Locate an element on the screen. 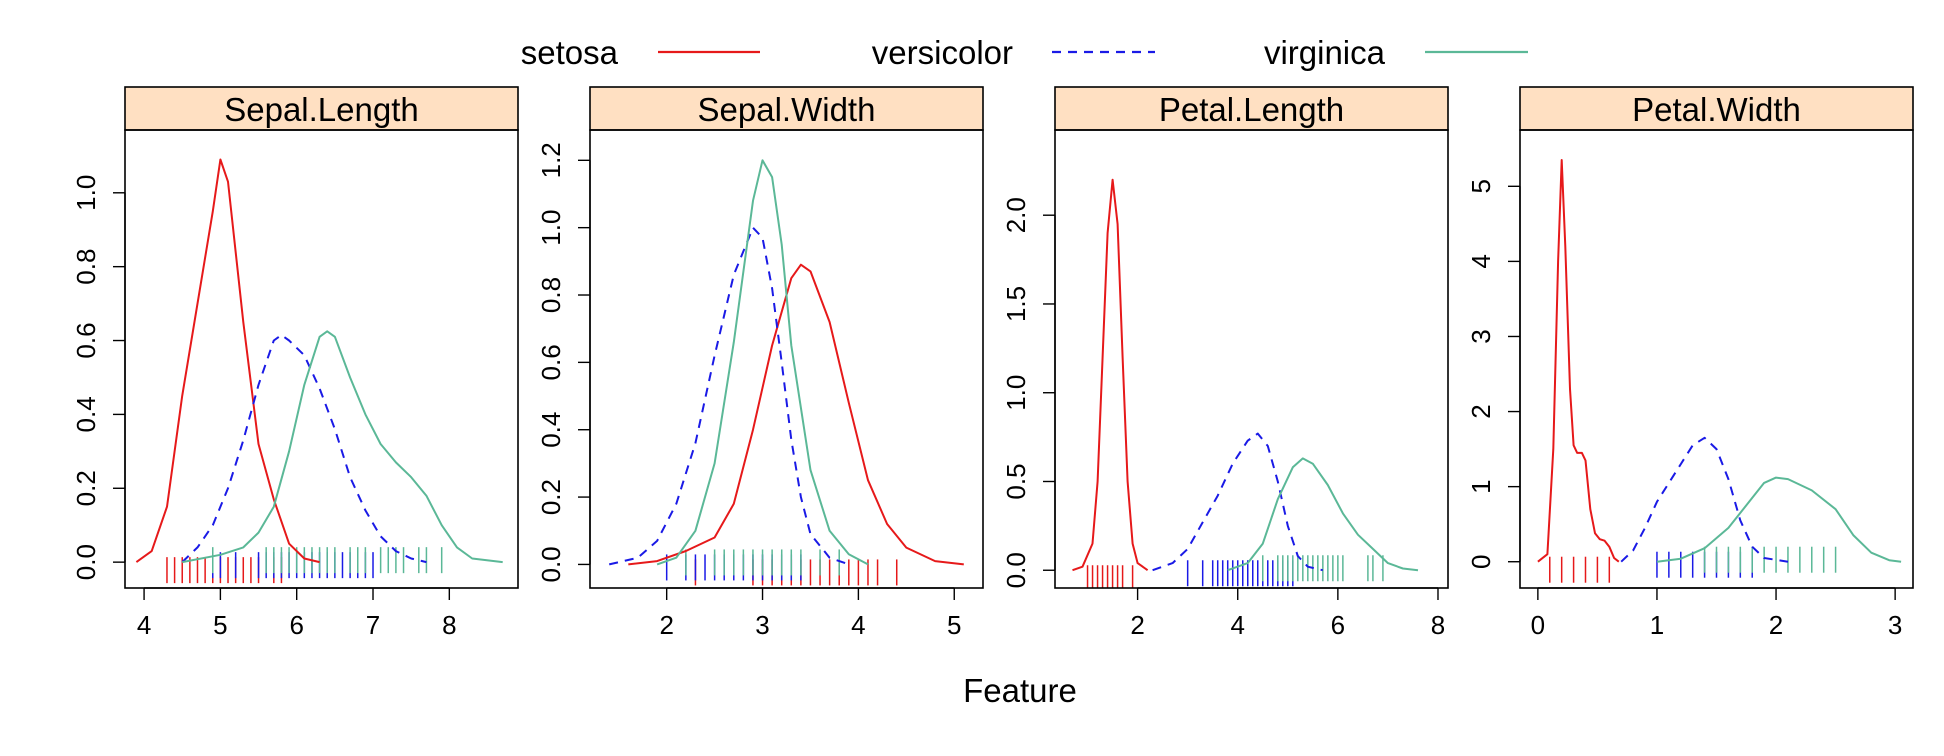  x-tick-label: 7 is located at coordinates (373, 625).